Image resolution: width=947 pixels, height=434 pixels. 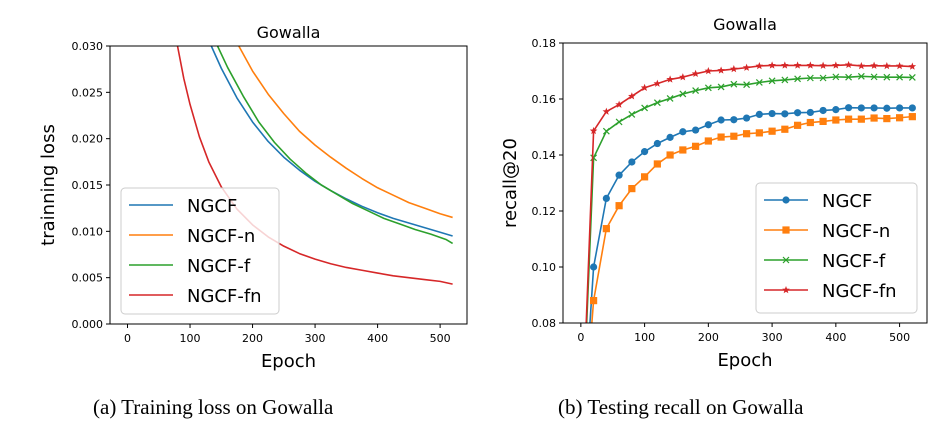 I want to click on x-tick-label: 100, so click(x=644, y=337).